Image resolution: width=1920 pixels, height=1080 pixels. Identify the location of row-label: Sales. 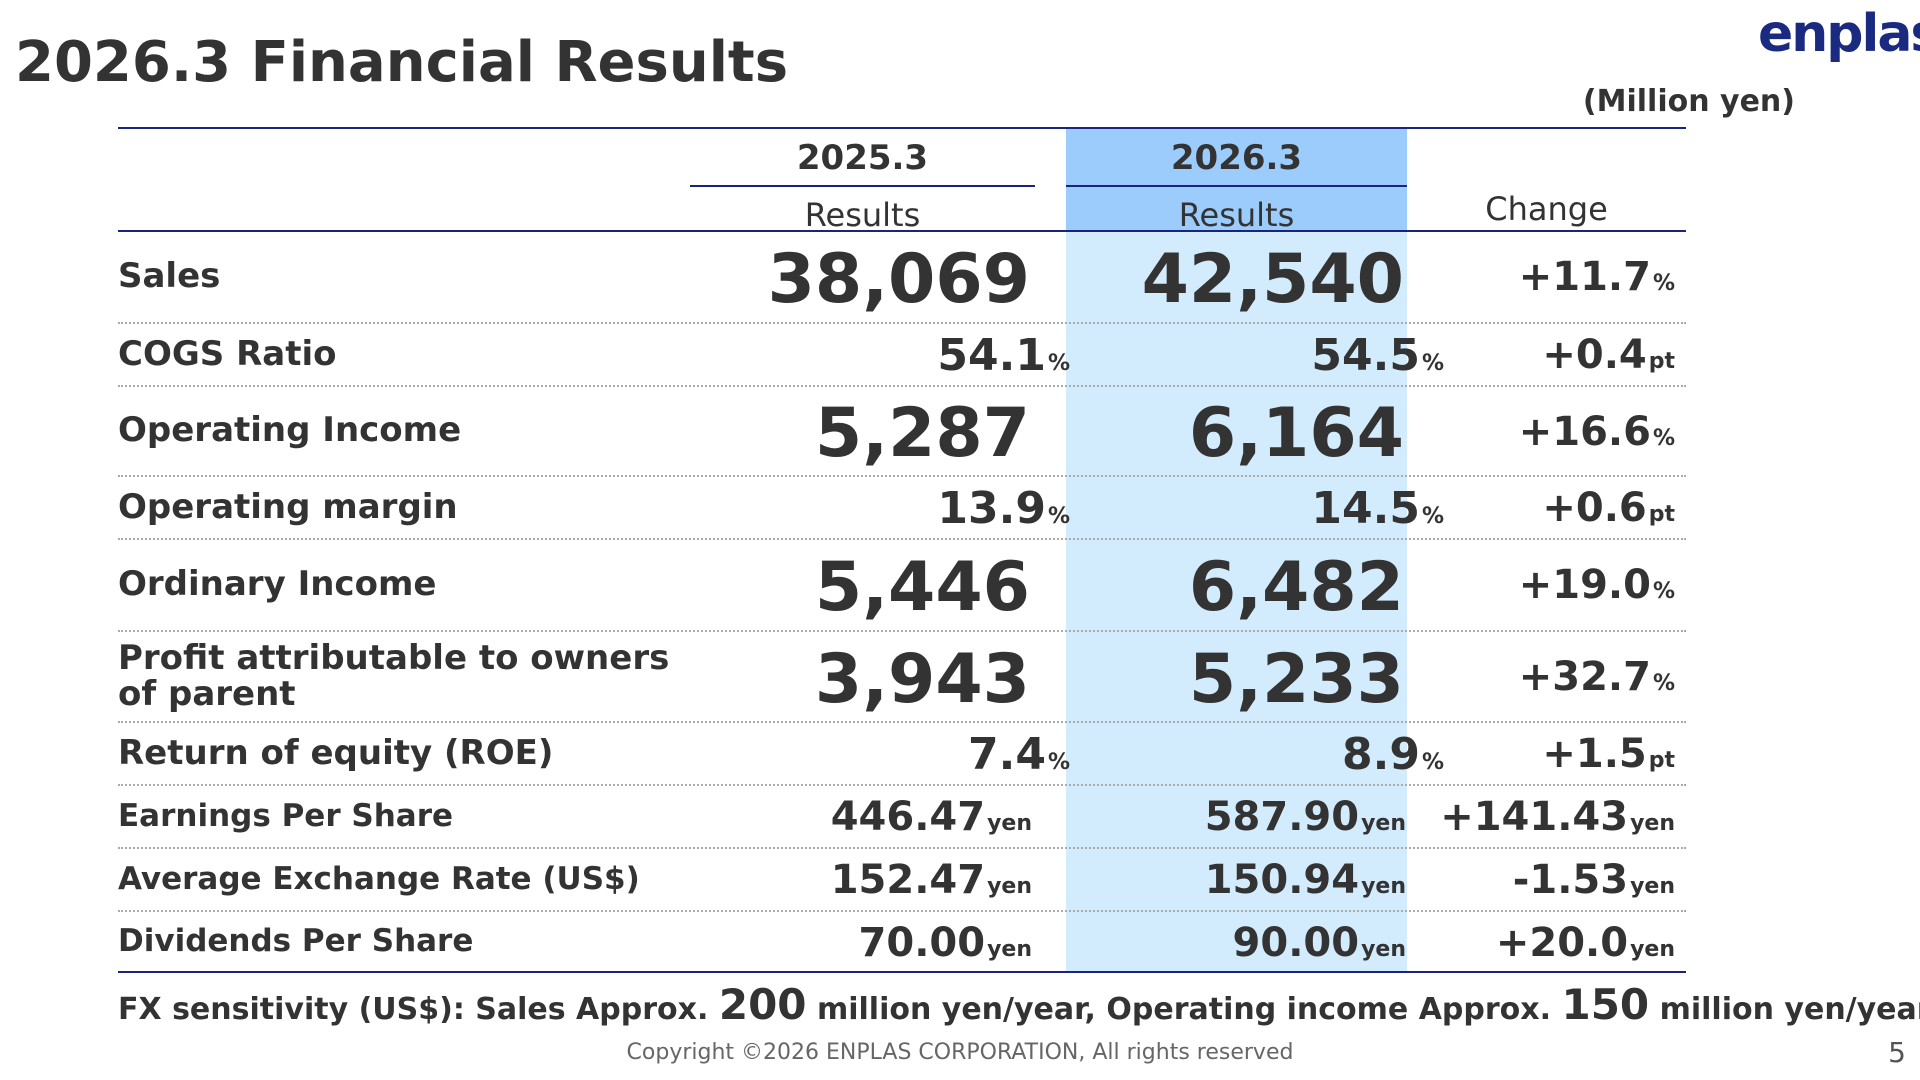
(169, 276).